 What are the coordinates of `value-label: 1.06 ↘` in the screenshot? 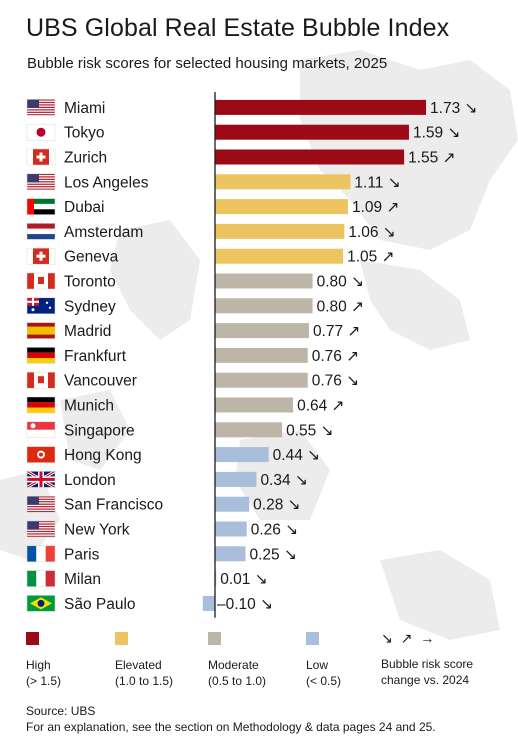 It's located at (371, 232).